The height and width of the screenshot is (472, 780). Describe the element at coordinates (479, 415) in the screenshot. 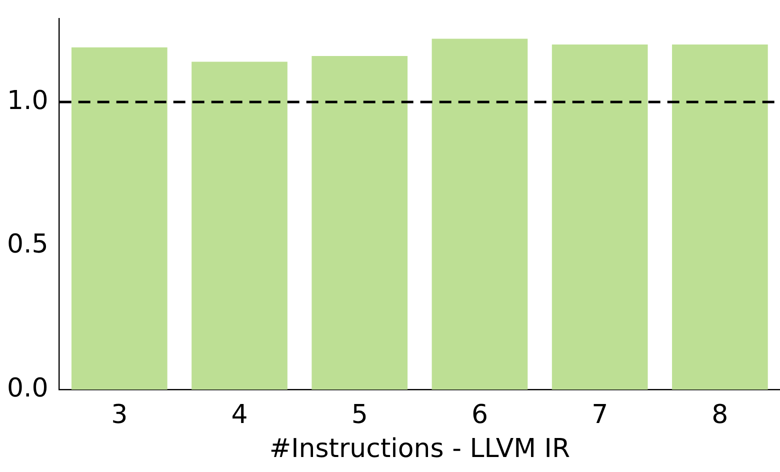

I see `x-tick-label: 6` at that location.